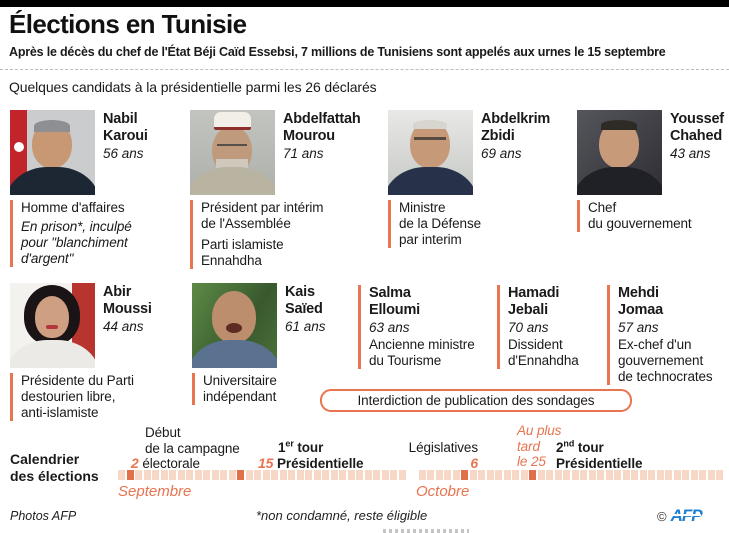 Image resolution: width=729 pixels, height=533 pixels. I want to click on timeline-event-round1: 1er tour 15 Présidentielle, so click(311, 455).